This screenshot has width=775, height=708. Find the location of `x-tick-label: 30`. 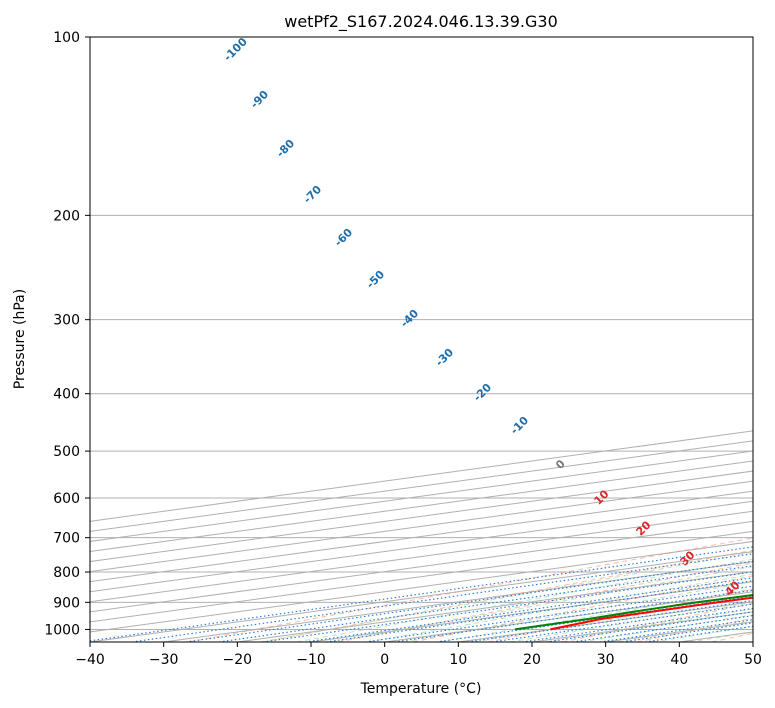

x-tick-label: 30 is located at coordinates (606, 660).